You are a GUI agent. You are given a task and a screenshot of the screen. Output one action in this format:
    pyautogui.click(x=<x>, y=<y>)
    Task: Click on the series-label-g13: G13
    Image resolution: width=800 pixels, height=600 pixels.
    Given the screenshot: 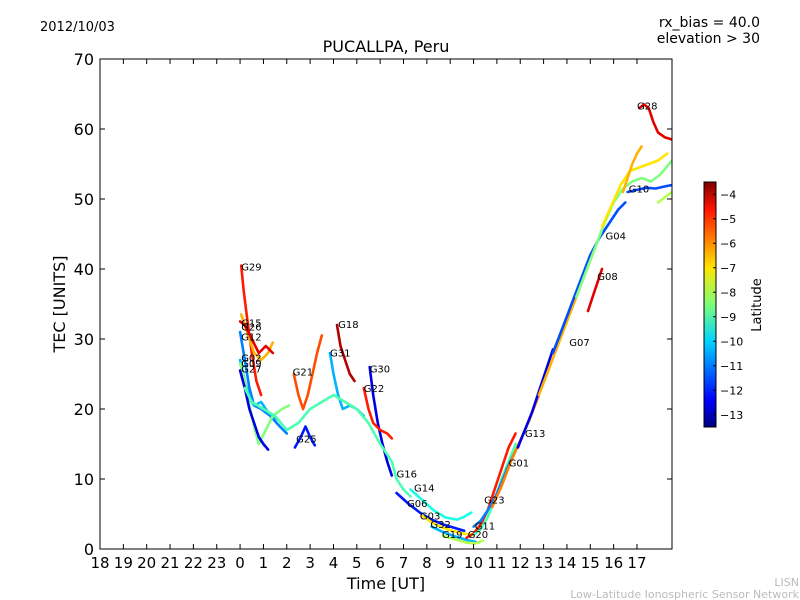 What is the action you would take?
    pyautogui.click(x=535, y=434)
    